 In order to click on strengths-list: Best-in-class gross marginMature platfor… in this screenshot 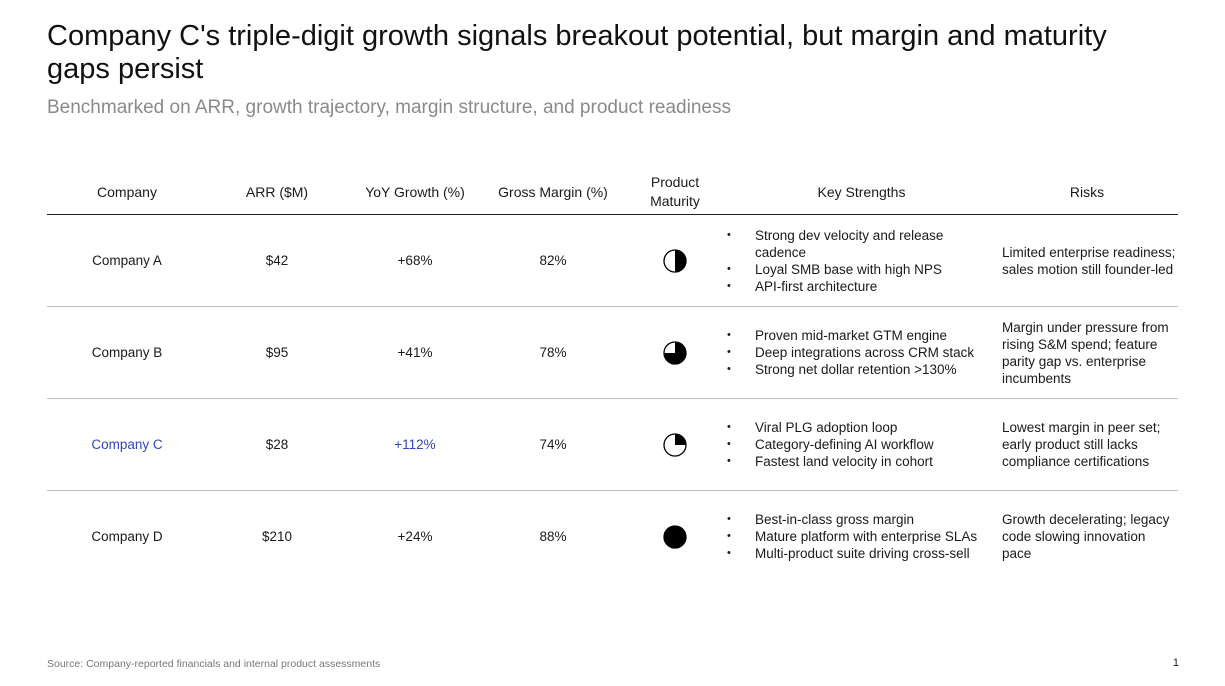, I will do `click(861, 536)`.